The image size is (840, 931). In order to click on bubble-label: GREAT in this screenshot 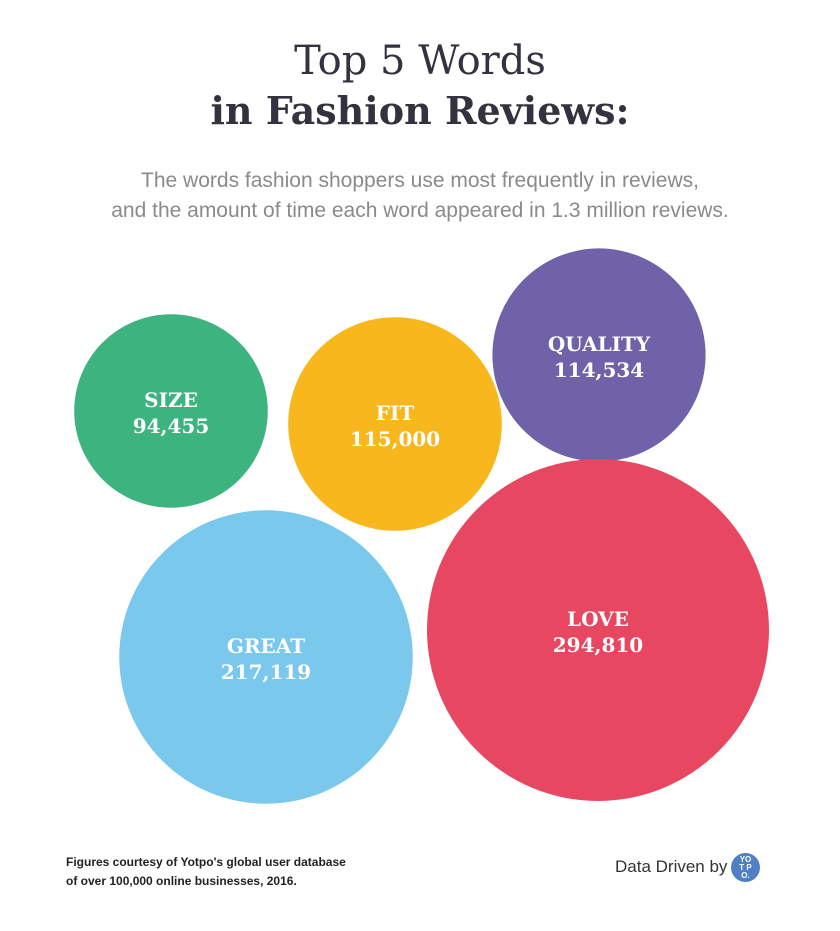, I will do `click(266, 646)`.